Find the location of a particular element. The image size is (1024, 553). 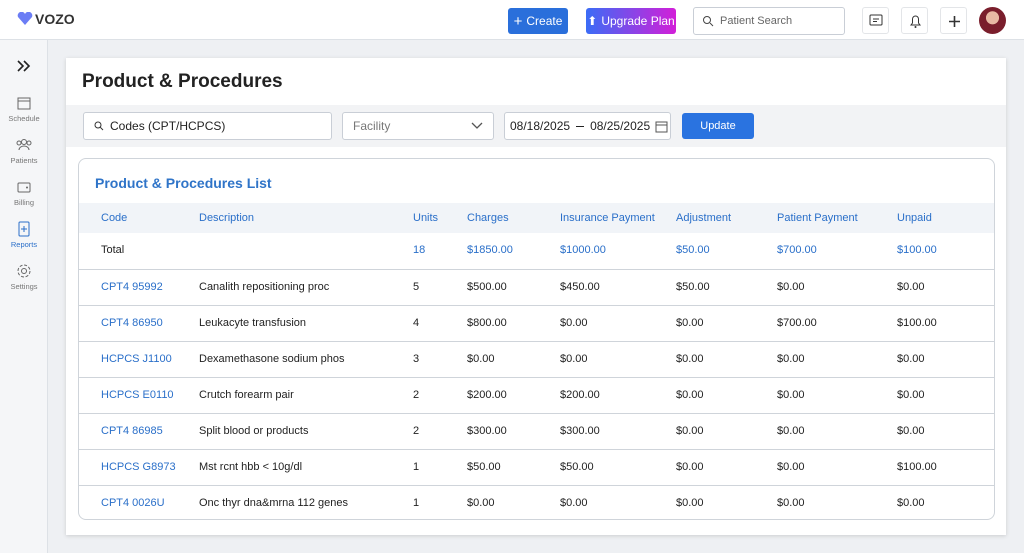

bell-icon is located at coordinates (915, 21).